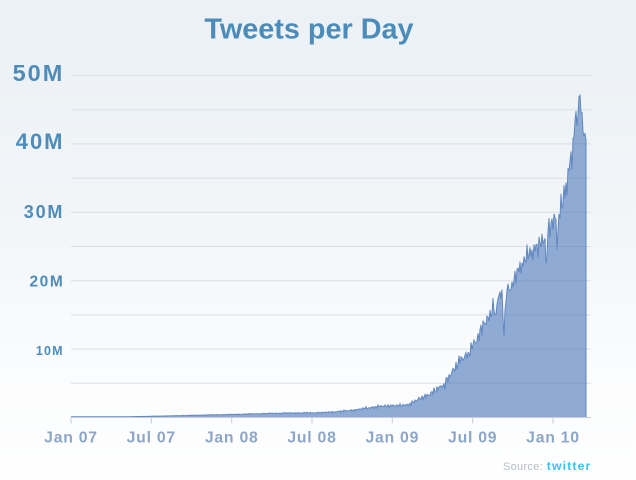 This screenshot has width=636, height=480. I want to click on svg-text: Source:, so click(523, 467).